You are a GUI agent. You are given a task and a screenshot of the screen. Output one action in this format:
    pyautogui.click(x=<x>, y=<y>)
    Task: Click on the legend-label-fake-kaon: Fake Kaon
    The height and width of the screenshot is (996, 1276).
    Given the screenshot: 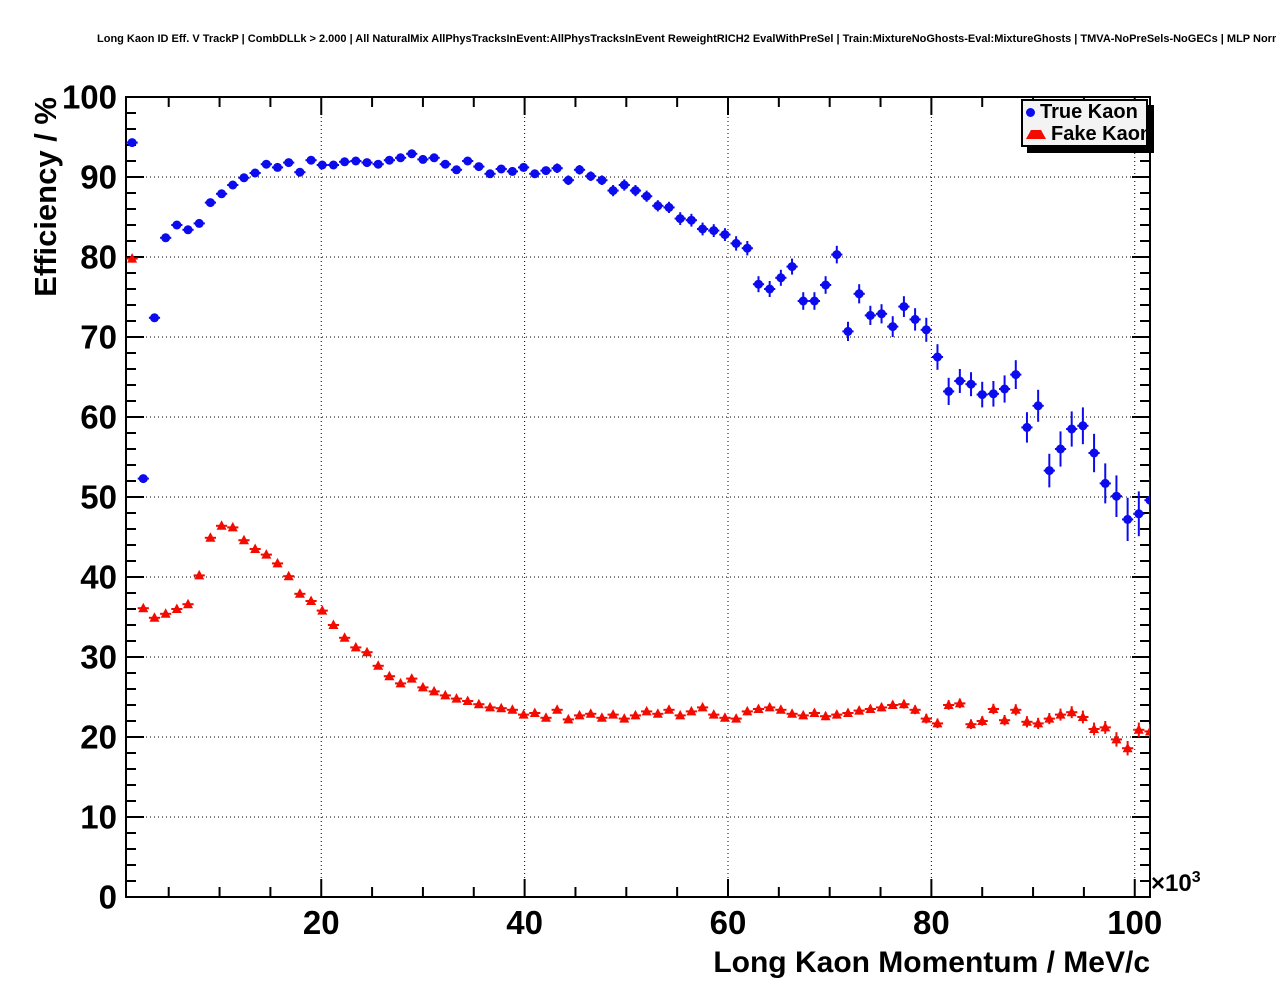 What is the action you would take?
    pyautogui.click(x=1102, y=134)
    